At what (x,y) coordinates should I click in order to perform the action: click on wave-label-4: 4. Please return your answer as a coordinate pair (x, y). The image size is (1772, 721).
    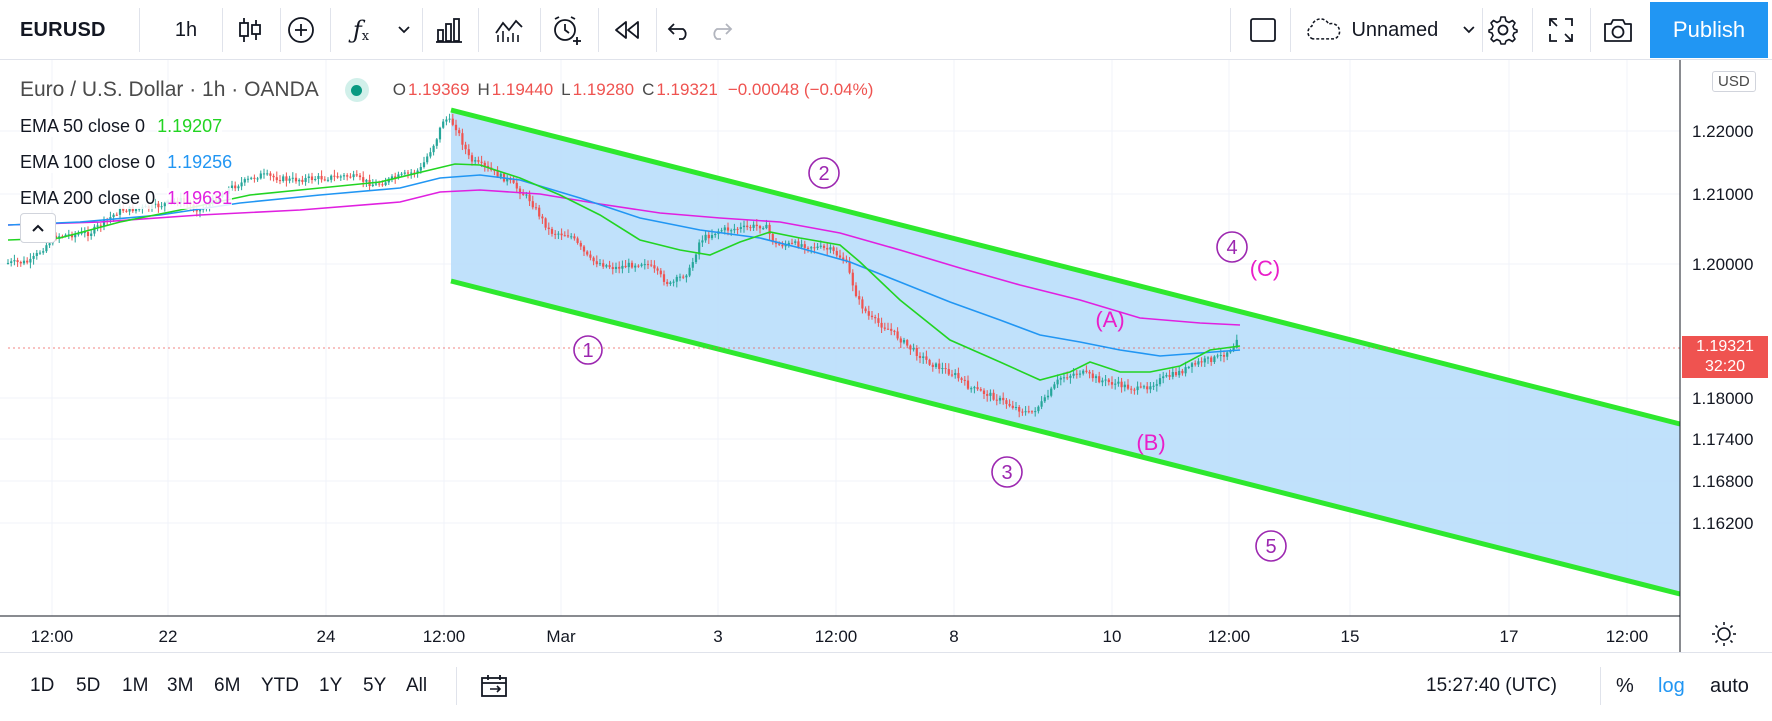
    Looking at the image, I should click on (1232, 247).